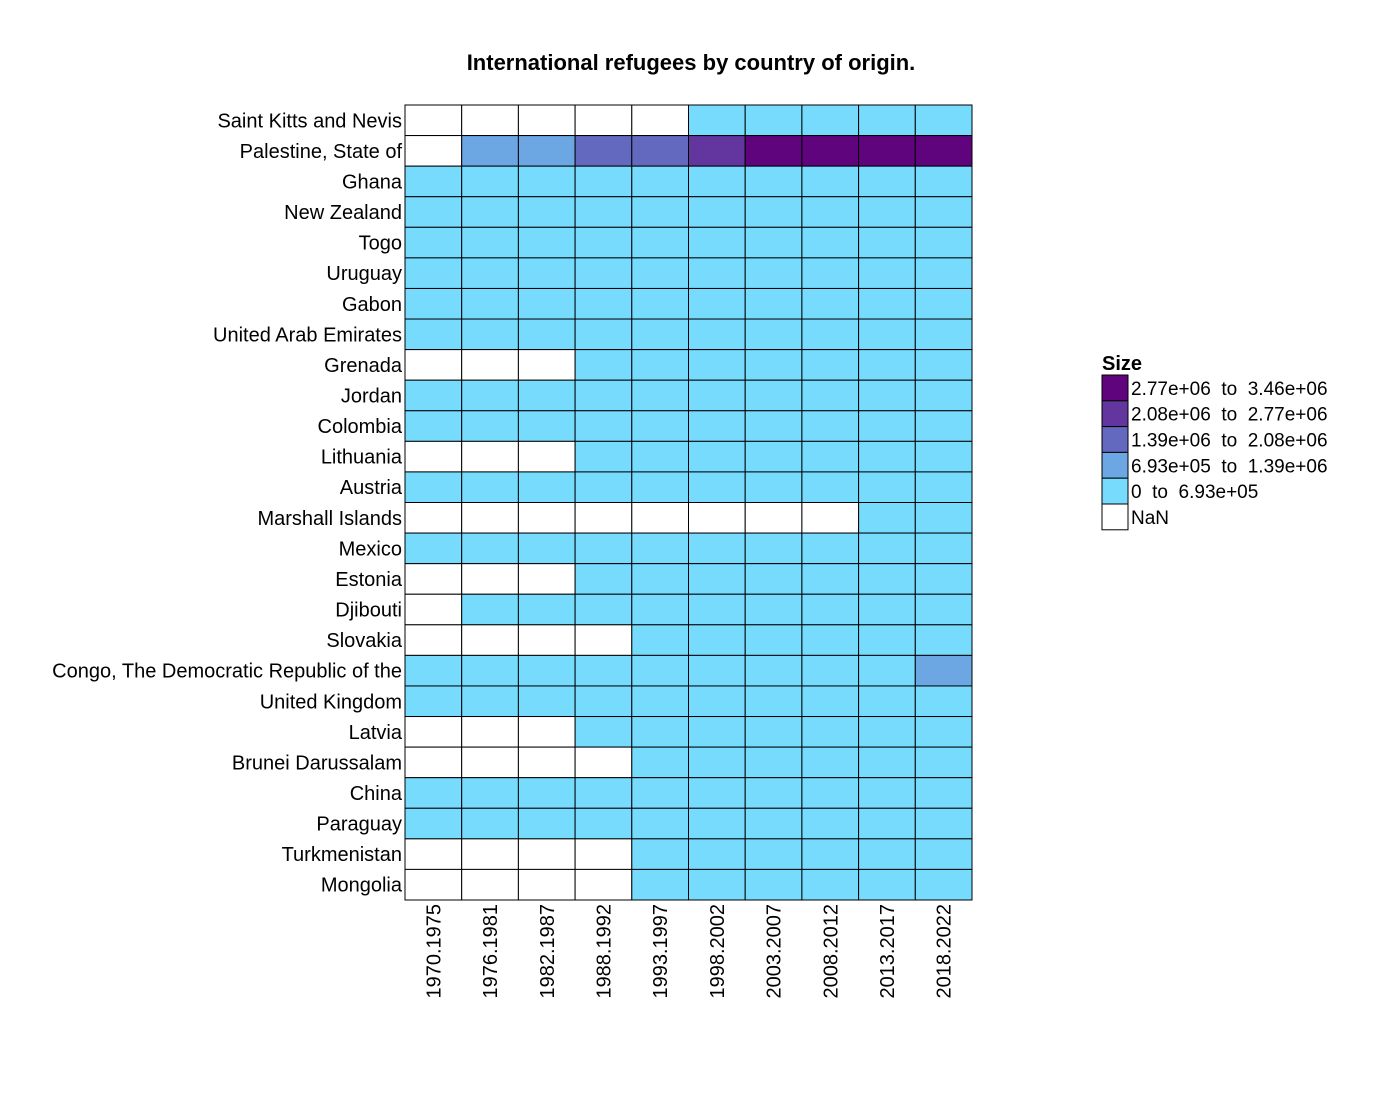 The width and height of the screenshot is (1400, 1105). Describe the element at coordinates (372, 305) in the screenshot. I see `row-label: Gabon` at that location.